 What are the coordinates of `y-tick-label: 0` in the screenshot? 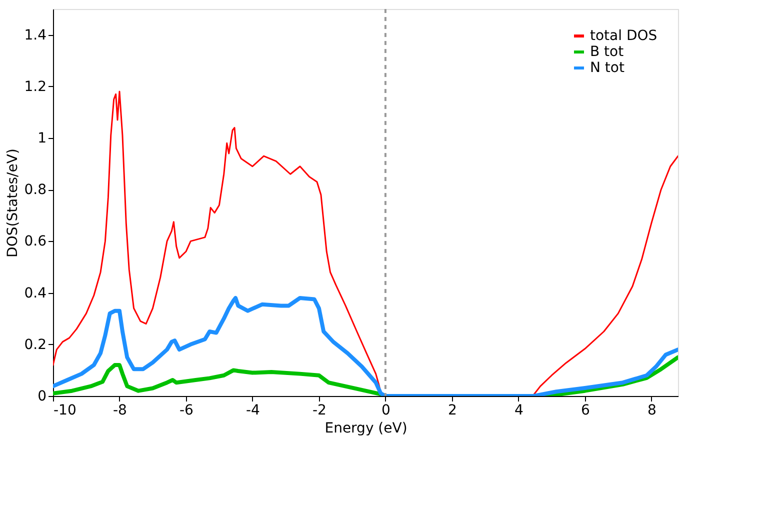 It's located at (42, 396).